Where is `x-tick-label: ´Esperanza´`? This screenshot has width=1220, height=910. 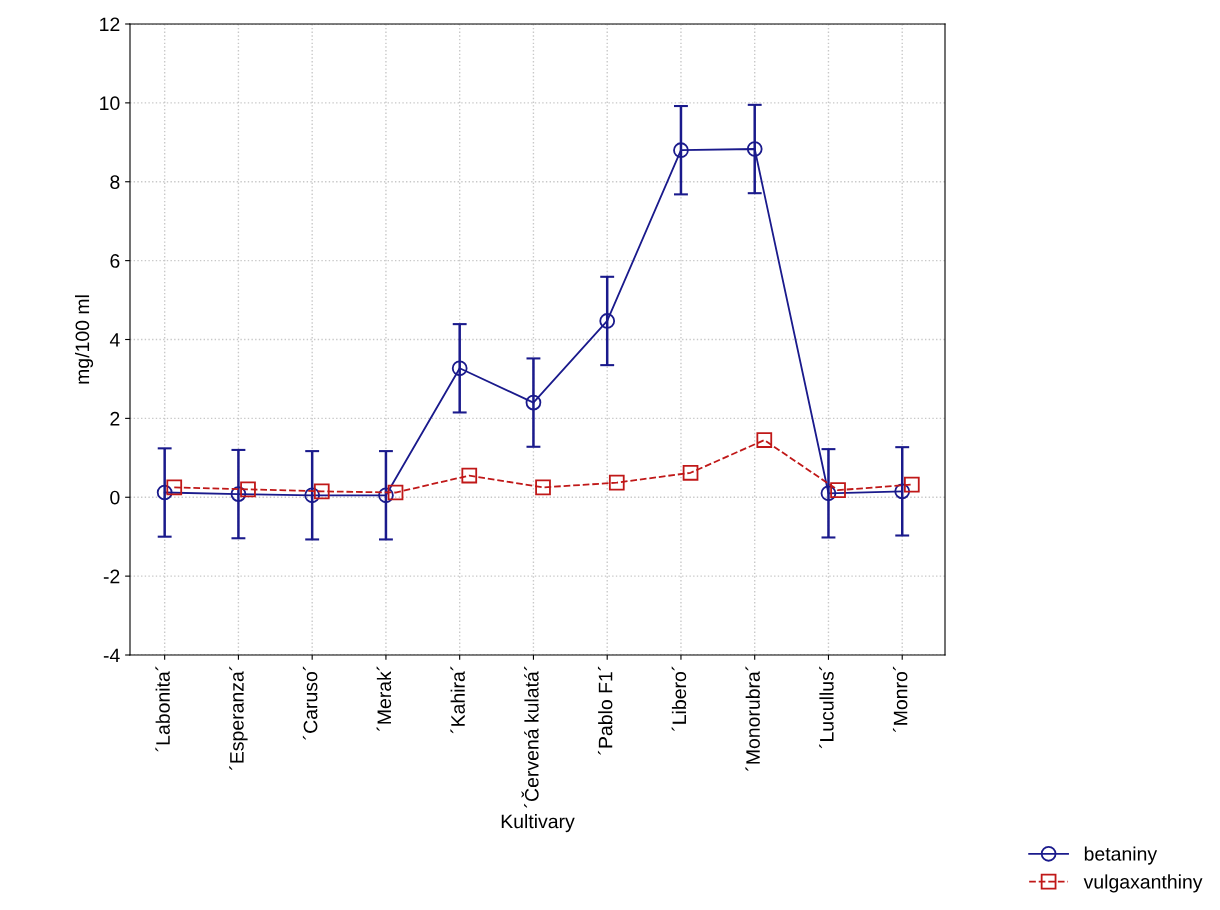 x-tick-label: ´Esperanza´ is located at coordinates (238, 718).